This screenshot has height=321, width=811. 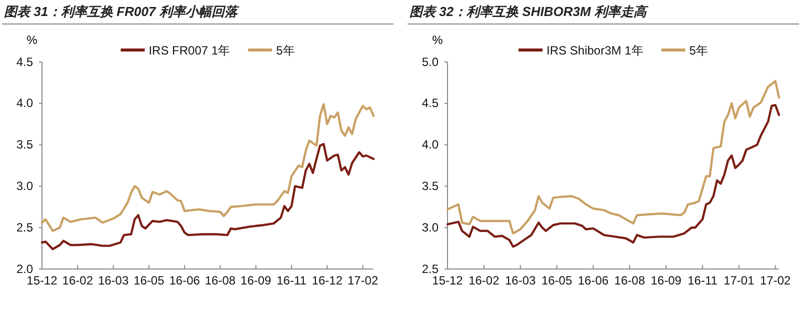 What do you see at coordinates (595, 51) in the screenshot?
I see `legend-label: IRS Shibor3M 1年` at bounding box center [595, 51].